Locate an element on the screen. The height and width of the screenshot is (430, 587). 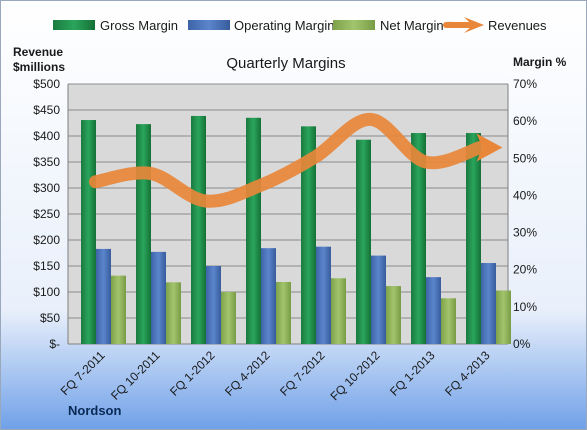
right-tick-label: 40% is located at coordinates (525, 195).